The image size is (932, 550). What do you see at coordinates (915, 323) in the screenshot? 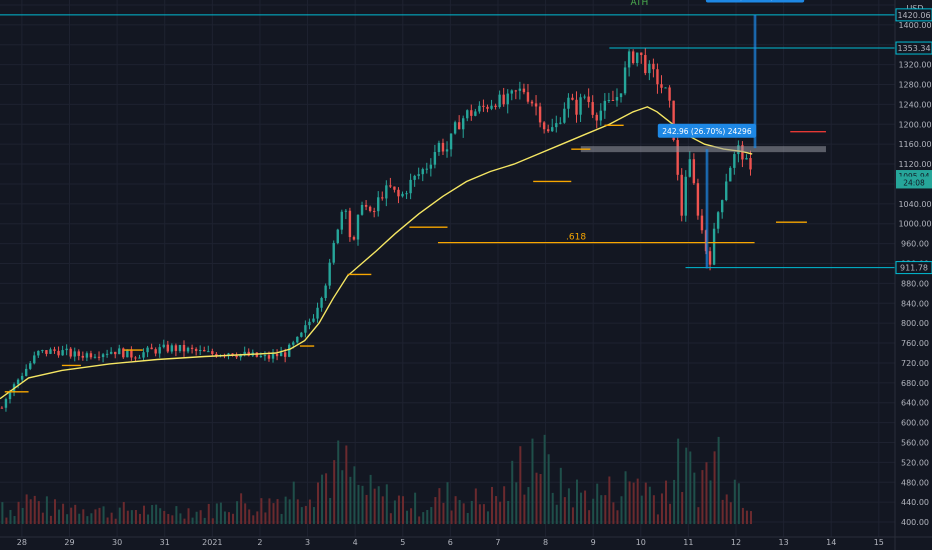
I see `price-tick-label: 800.00` at bounding box center [915, 323].